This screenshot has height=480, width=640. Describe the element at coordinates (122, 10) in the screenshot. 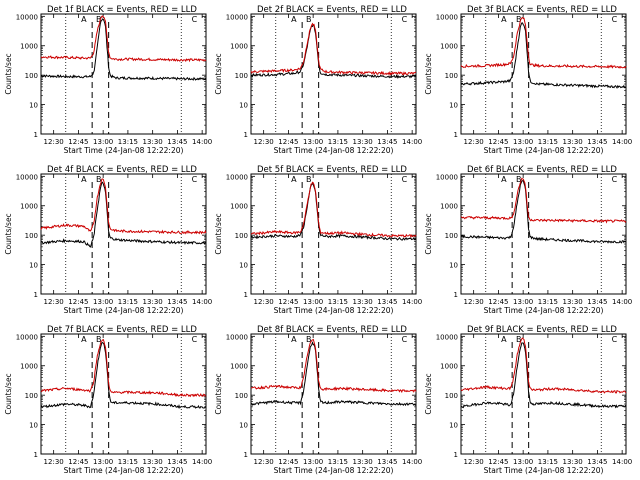

I see `panel-title: Det 1f BLACK = Events, RED = LLD` at that location.